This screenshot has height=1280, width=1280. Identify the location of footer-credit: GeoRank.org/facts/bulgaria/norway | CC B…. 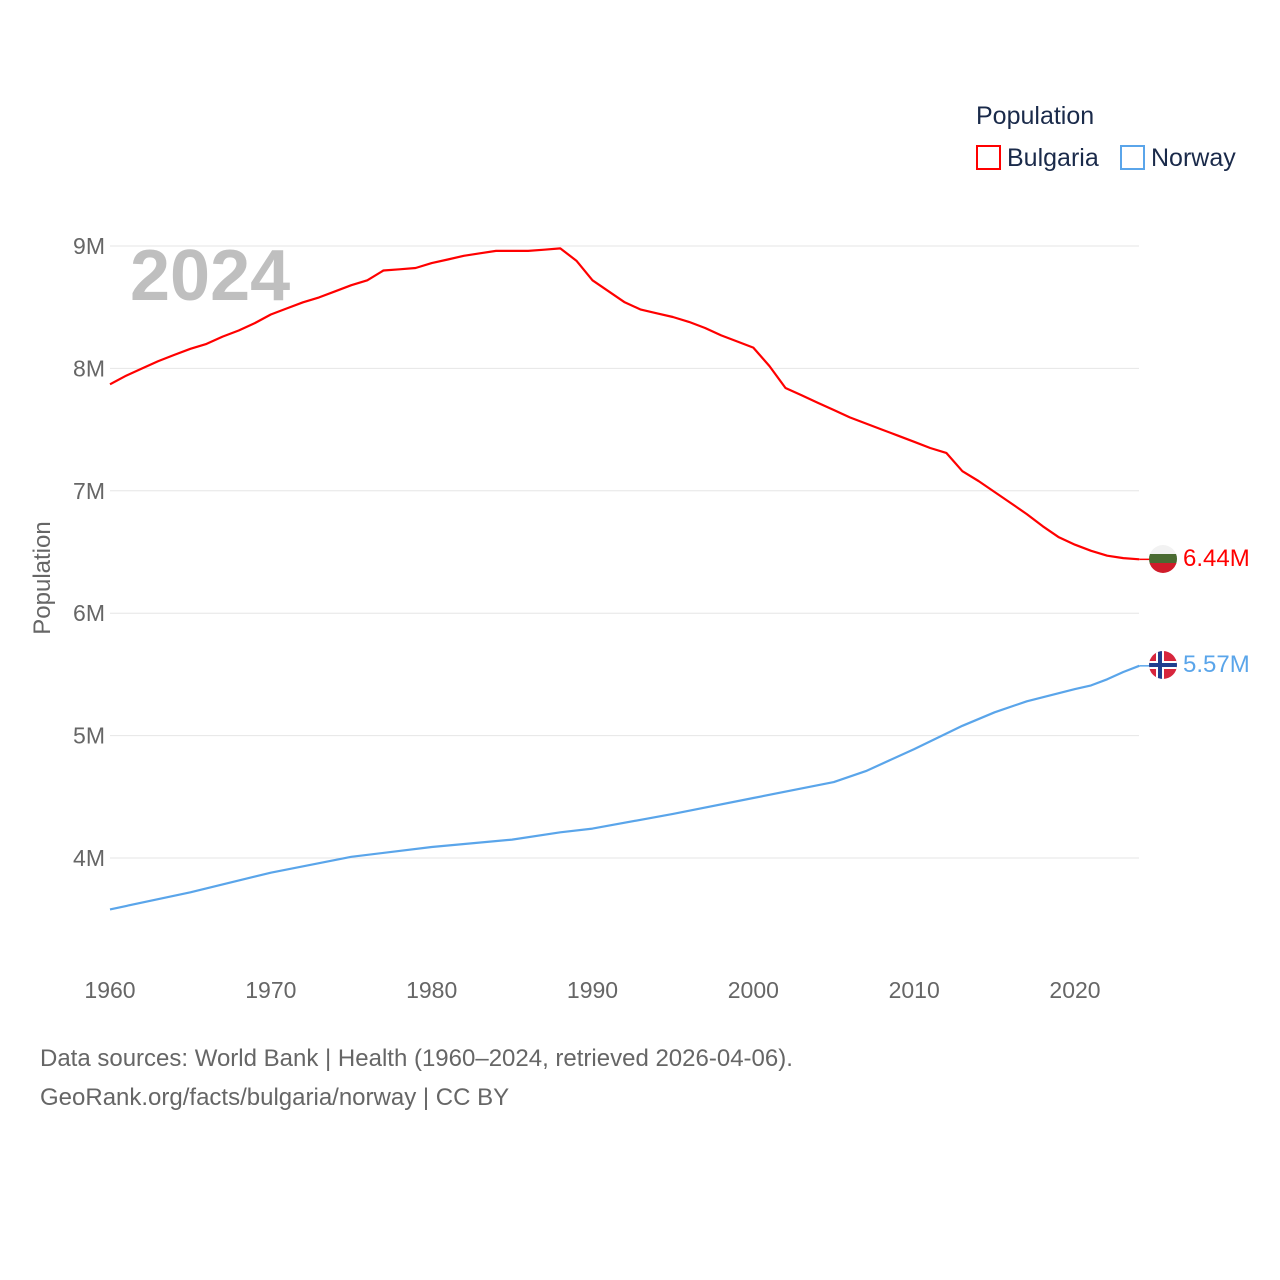
(275, 1097).